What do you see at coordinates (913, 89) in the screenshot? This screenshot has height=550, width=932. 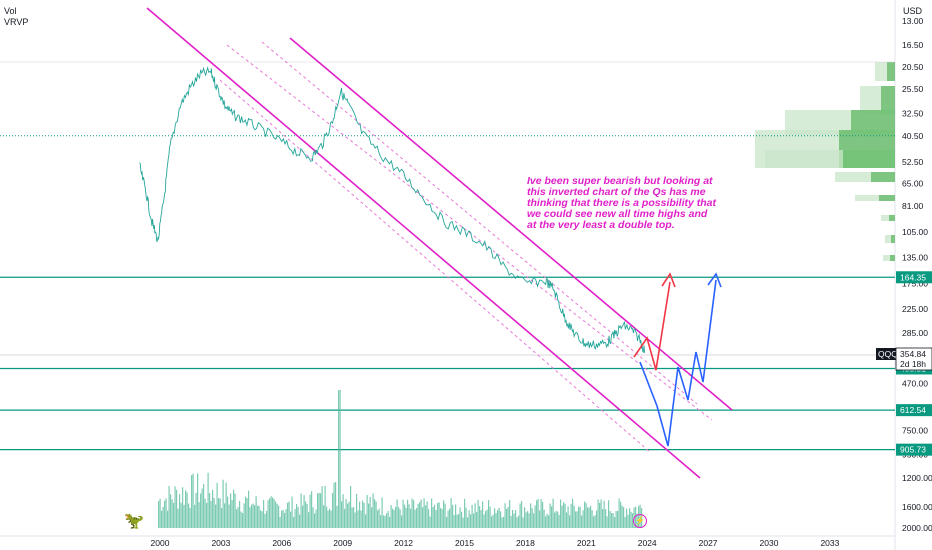 I see `y-tick-label: 25.50` at bounding box center [913, 89].